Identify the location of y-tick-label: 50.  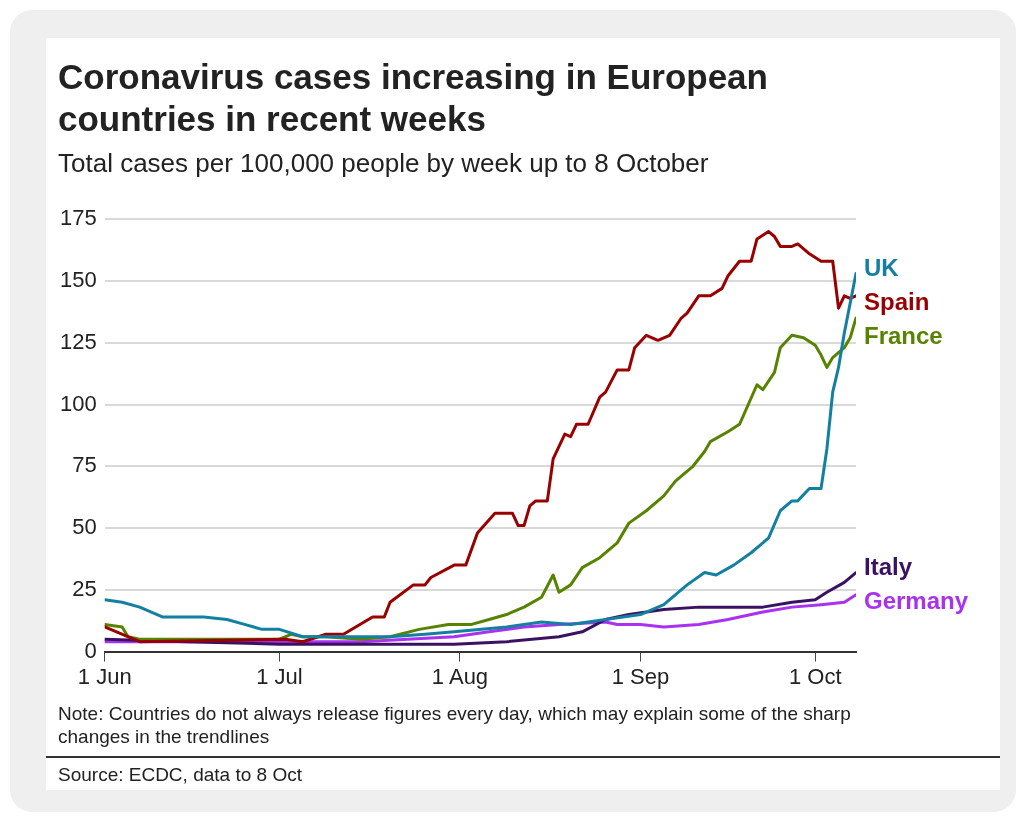
(84, 527).